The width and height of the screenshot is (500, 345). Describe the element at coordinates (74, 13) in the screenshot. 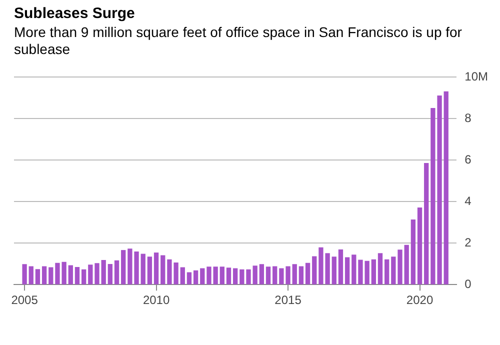

I see `chart-title: Subleases Surge` at that location.